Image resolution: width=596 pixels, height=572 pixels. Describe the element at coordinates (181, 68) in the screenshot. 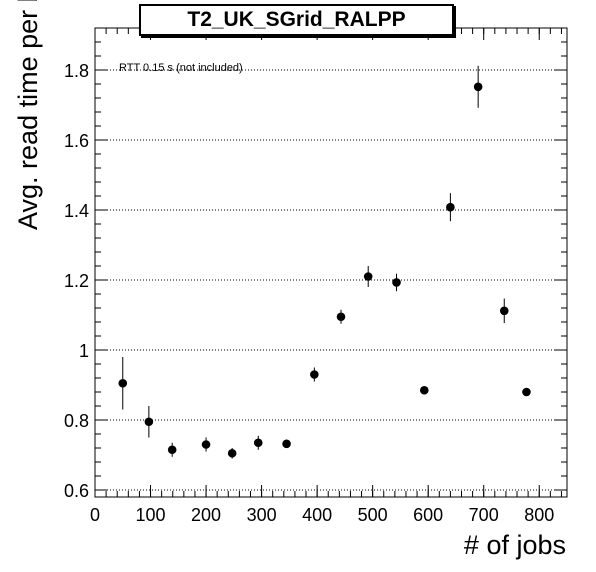

I see `rtt-annotation: RTT 0.15 s (not included)` at that location.